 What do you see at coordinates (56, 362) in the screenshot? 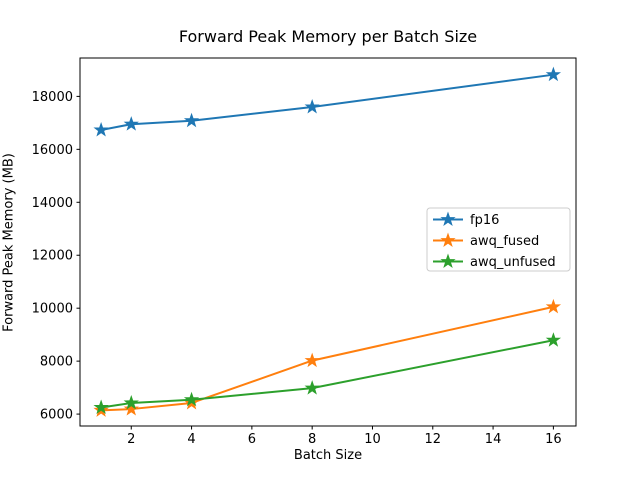
I see `y-tick-label: 8000` at bounding box center [56, 362].